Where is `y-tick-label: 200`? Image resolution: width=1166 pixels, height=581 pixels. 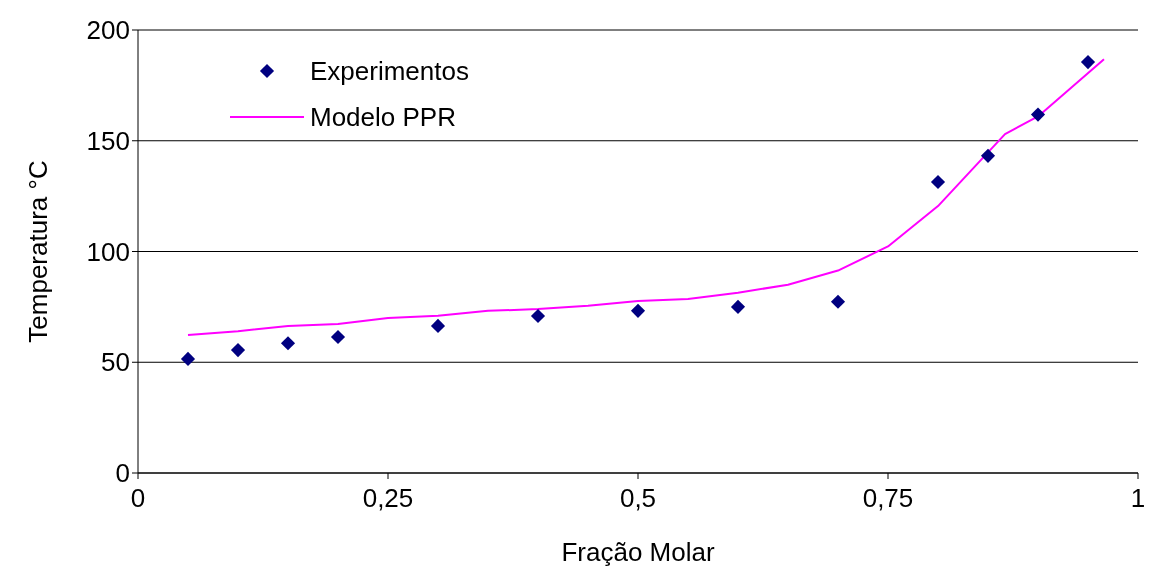 y-tick-label: 200 is located at coordinates (108, 30).